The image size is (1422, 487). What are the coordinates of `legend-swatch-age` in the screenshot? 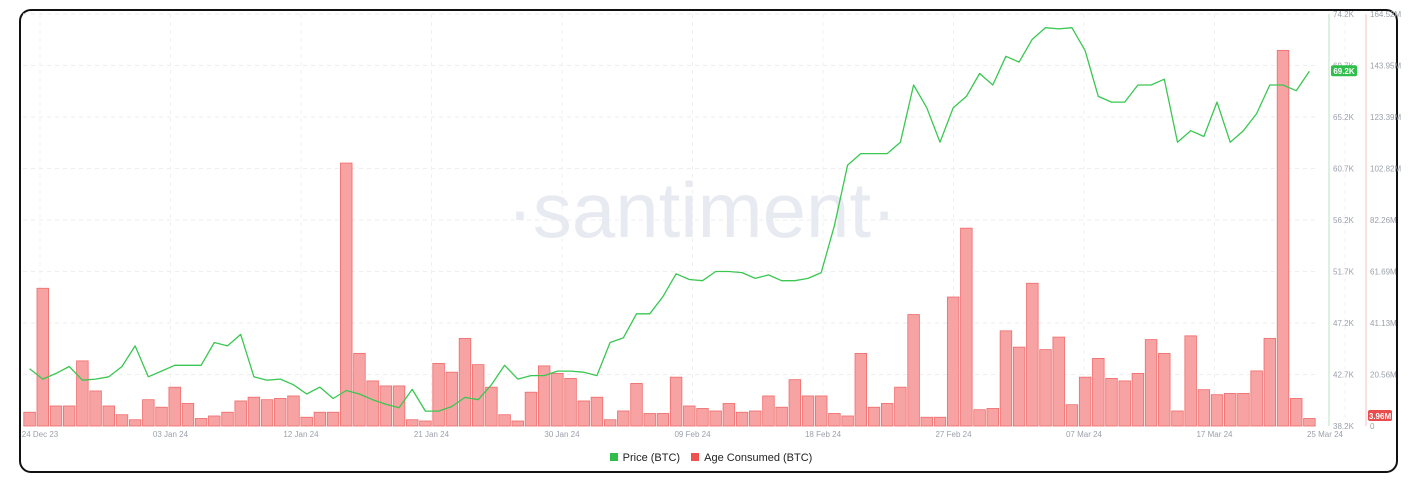 It's located at (695, 457).